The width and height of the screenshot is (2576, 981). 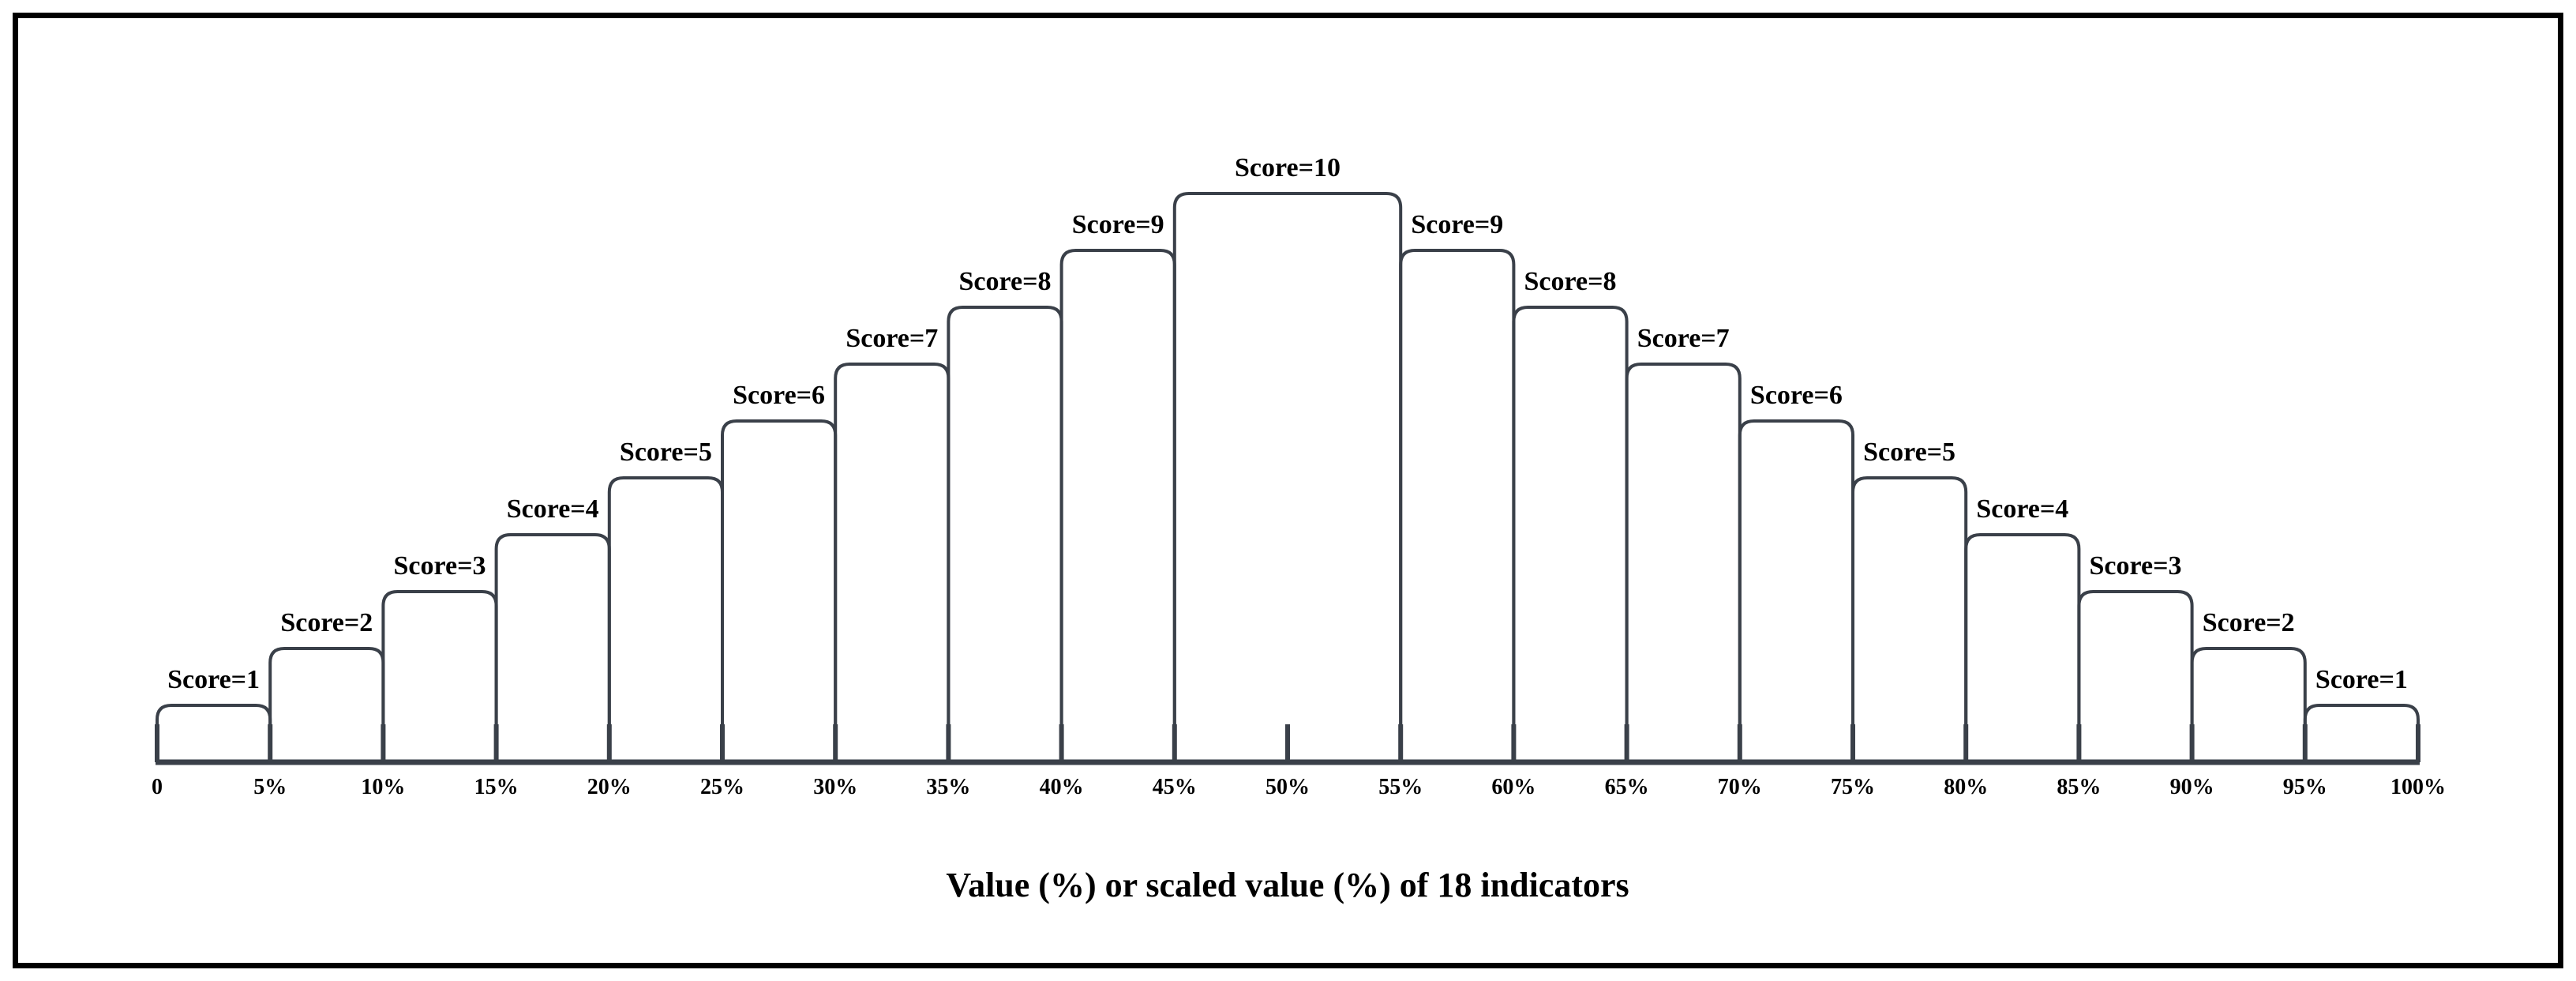 I want to click on score-label-5: Score=6, so click(x=779, y=395).